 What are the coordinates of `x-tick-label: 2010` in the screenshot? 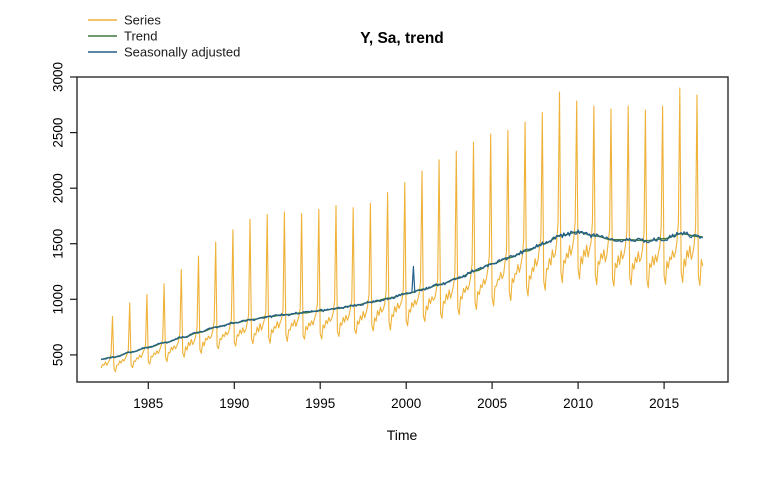 It's located at (578, 403).